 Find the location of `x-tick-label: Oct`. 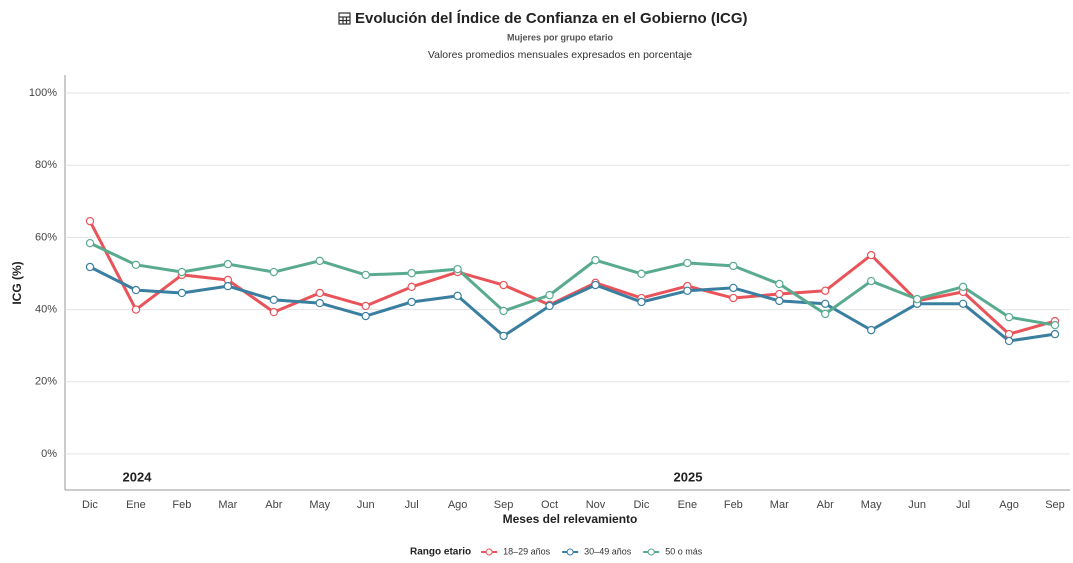

x-tick-label: Oct is located at coordinates (549, 505).